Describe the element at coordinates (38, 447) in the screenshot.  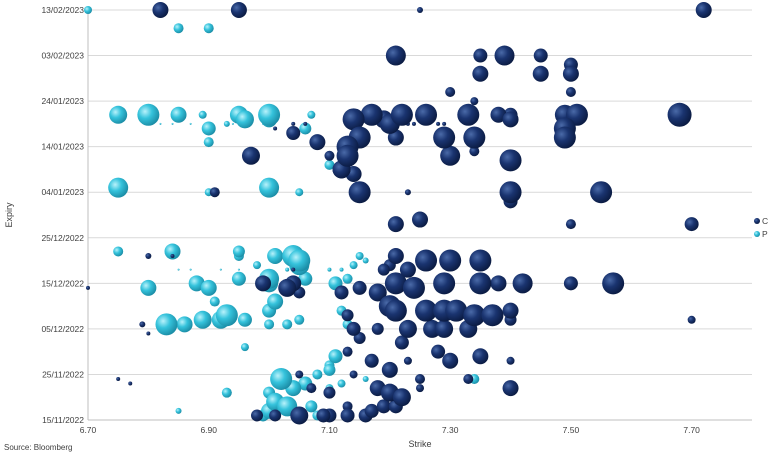
I see `source-note: Source: Bloomberg` at that location.